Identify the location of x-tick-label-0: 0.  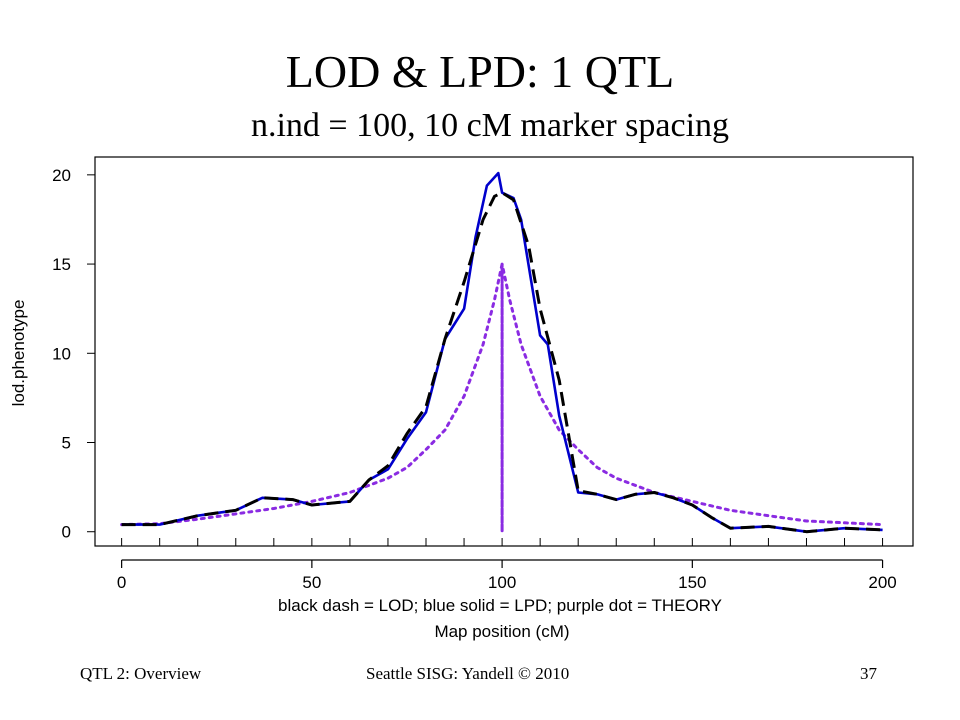
(121, 582).